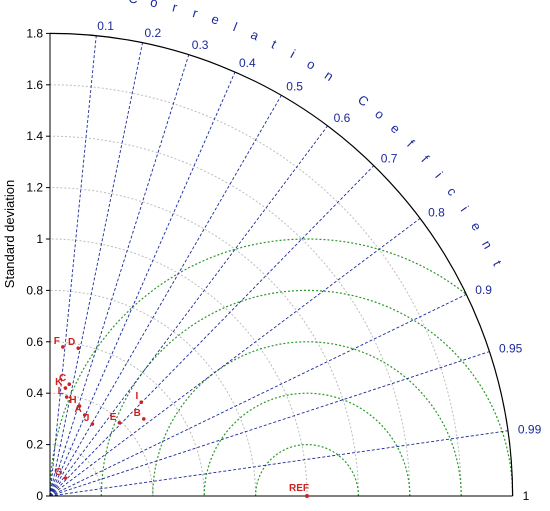  Describe the element at coordinates (61, 391) in the screenshot. I see `data-point-label: L` at that location.